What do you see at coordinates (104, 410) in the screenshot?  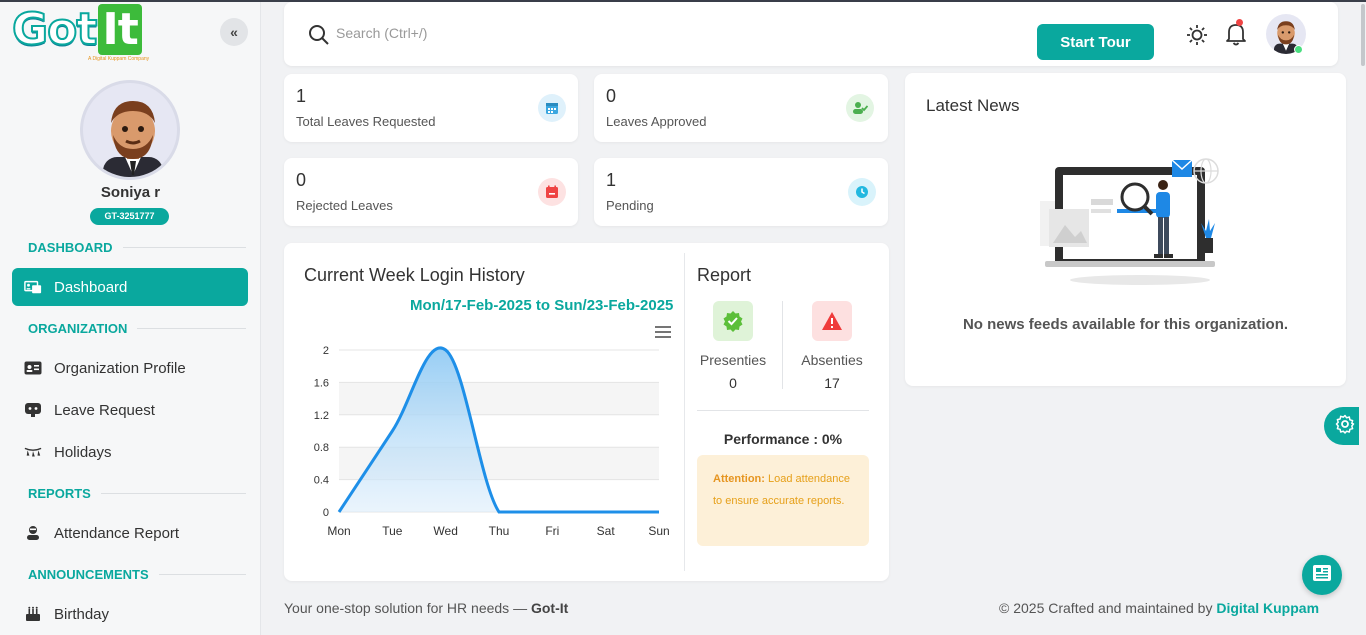 I see `sidebar-item-label: Leave Request` at bounding box center [104, 410].